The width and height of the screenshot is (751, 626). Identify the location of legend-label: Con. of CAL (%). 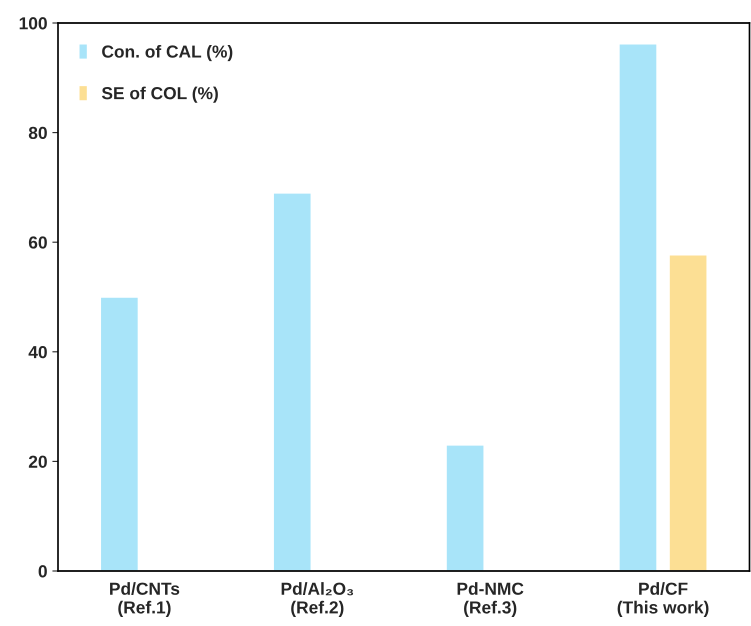
(167, 53).